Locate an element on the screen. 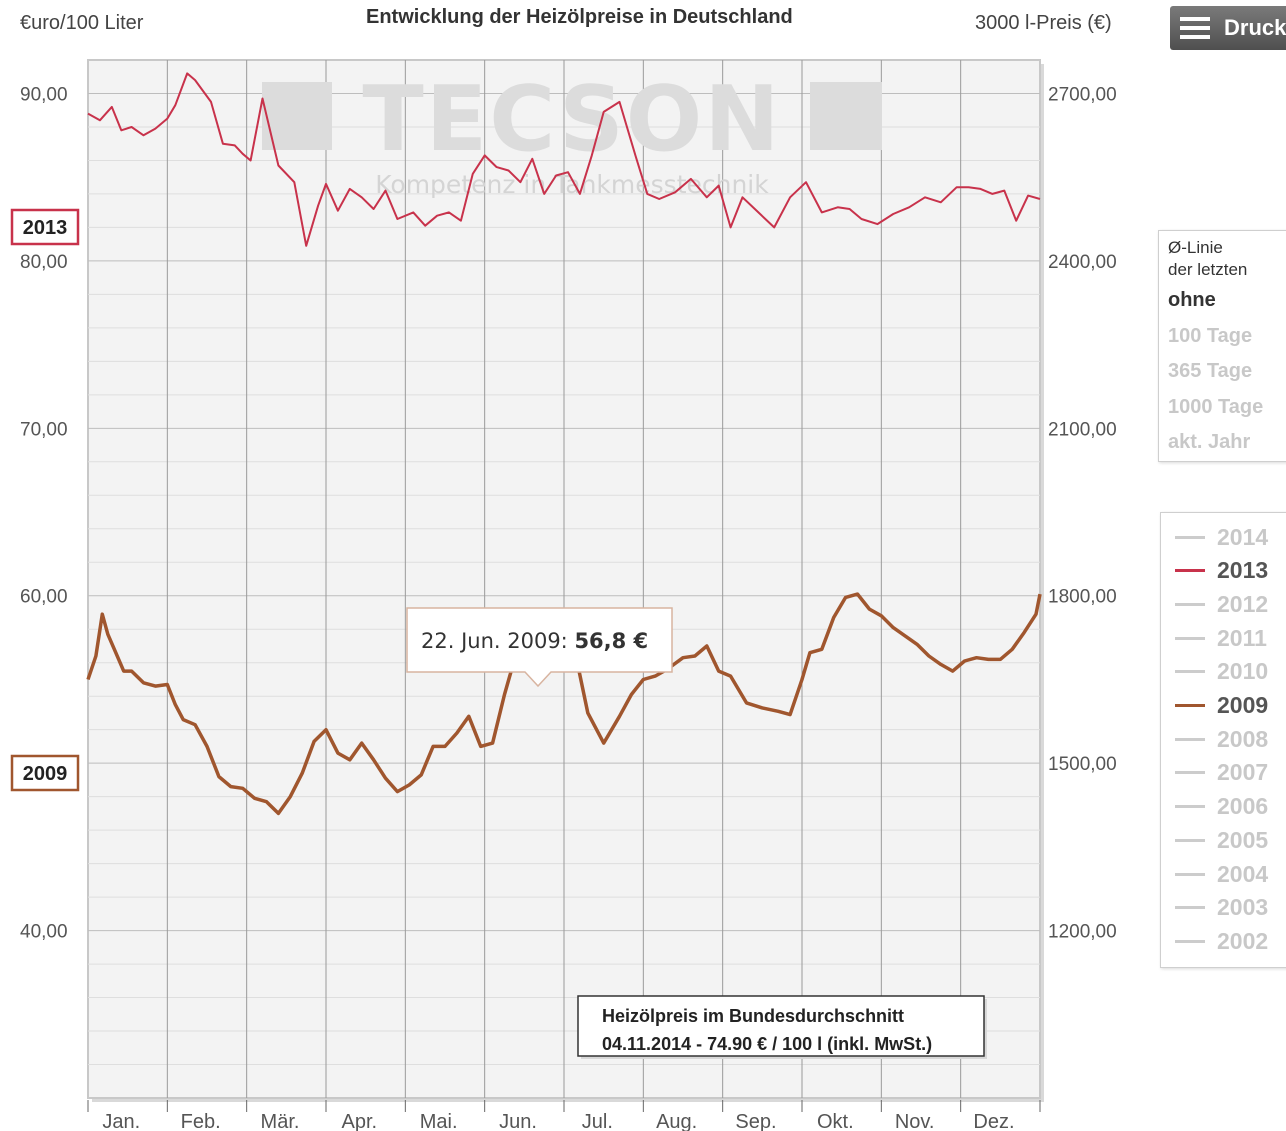 The image size is (1286, 1131). year-legend-label: 2008 is located at coordinates (1243, 738).